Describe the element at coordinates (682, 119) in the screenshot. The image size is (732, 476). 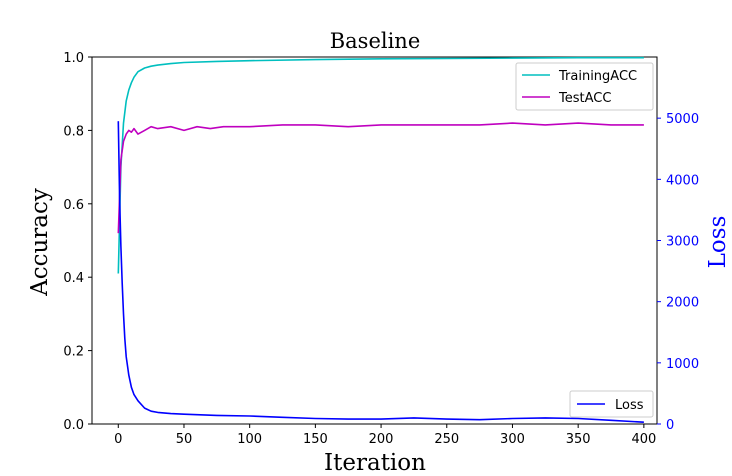
I see `y-tick-label-right: 5000` at that location.